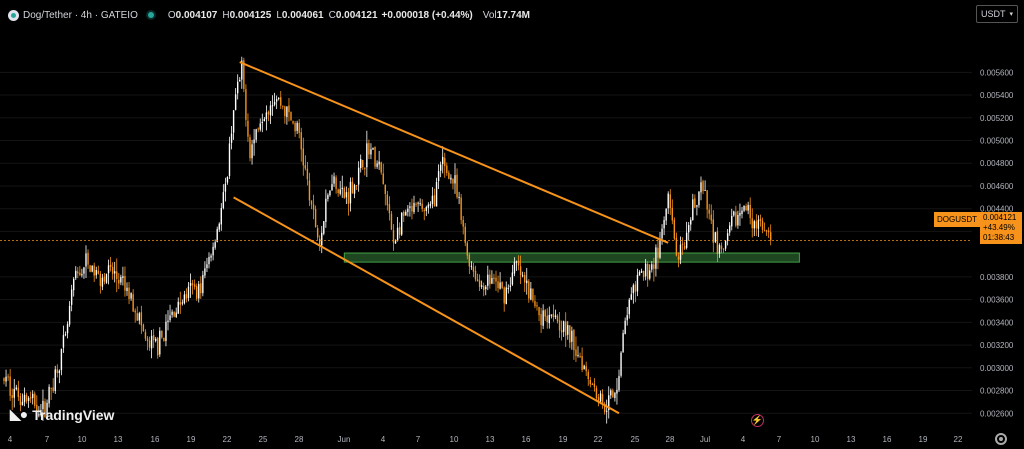  Describe the element at coordinates (80, 15) in the screenshot. I see `symbol-title: Dog/Tether · 4h · GATEIO` at that location.